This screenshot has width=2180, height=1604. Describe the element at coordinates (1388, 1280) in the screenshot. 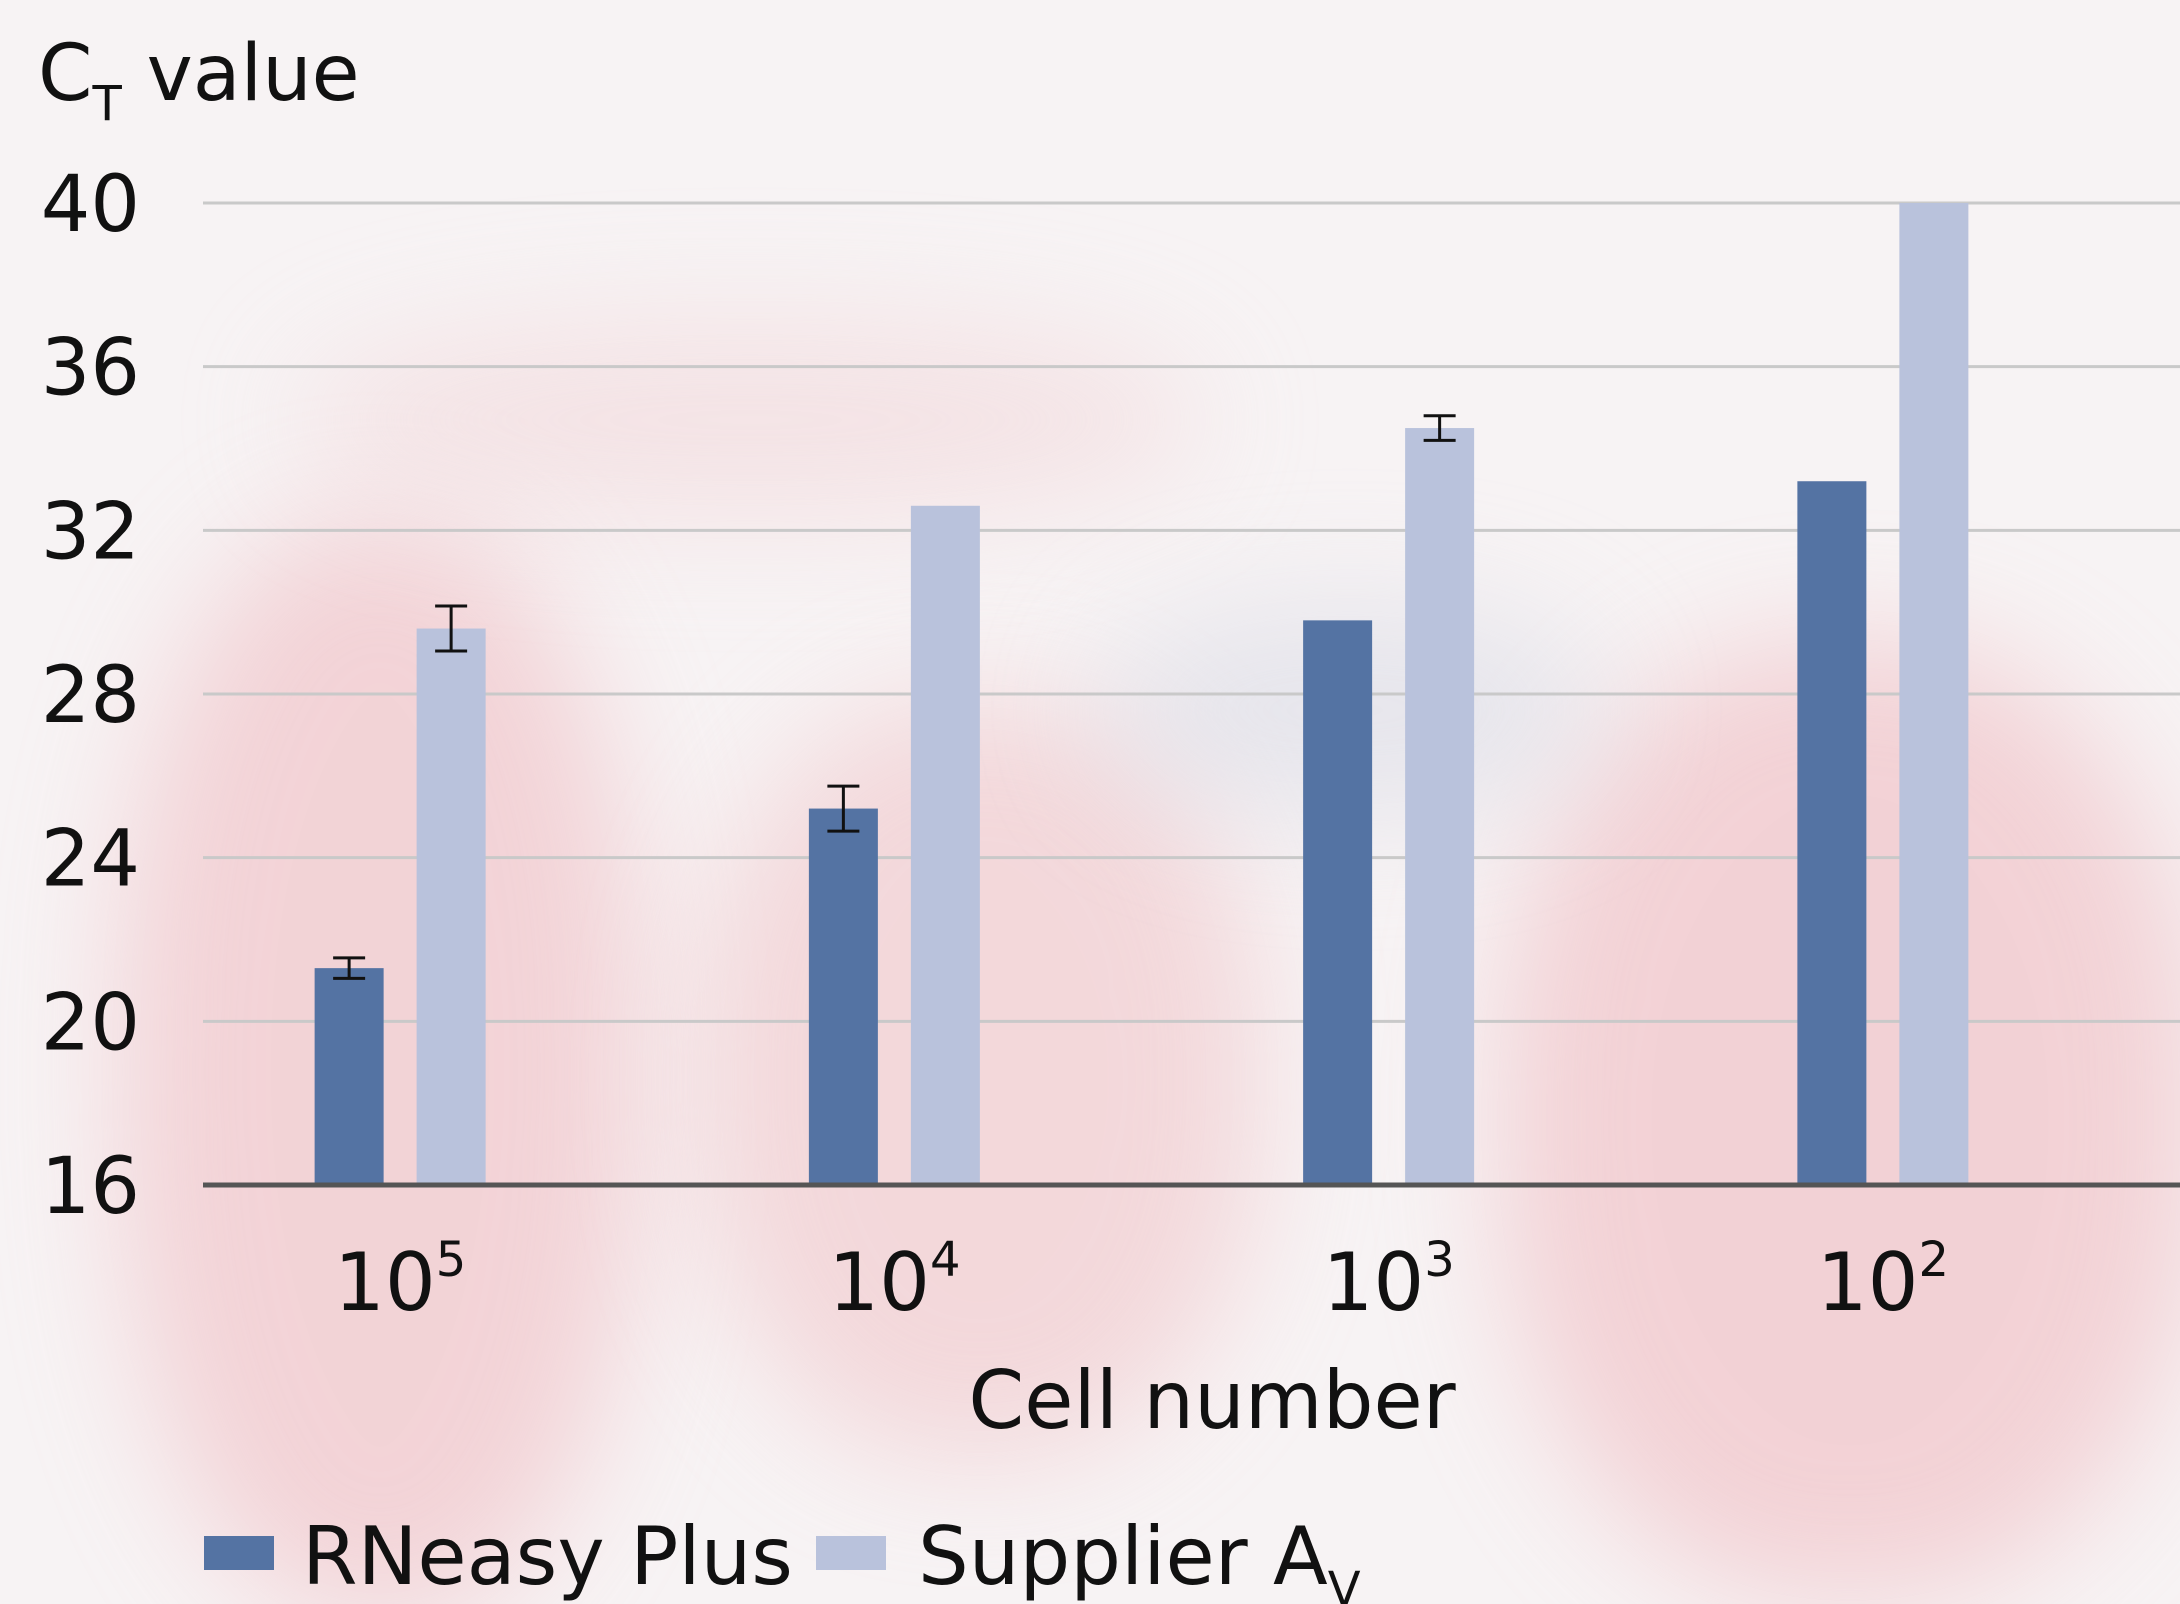

I see `x-tick-label: 10³` at that location.